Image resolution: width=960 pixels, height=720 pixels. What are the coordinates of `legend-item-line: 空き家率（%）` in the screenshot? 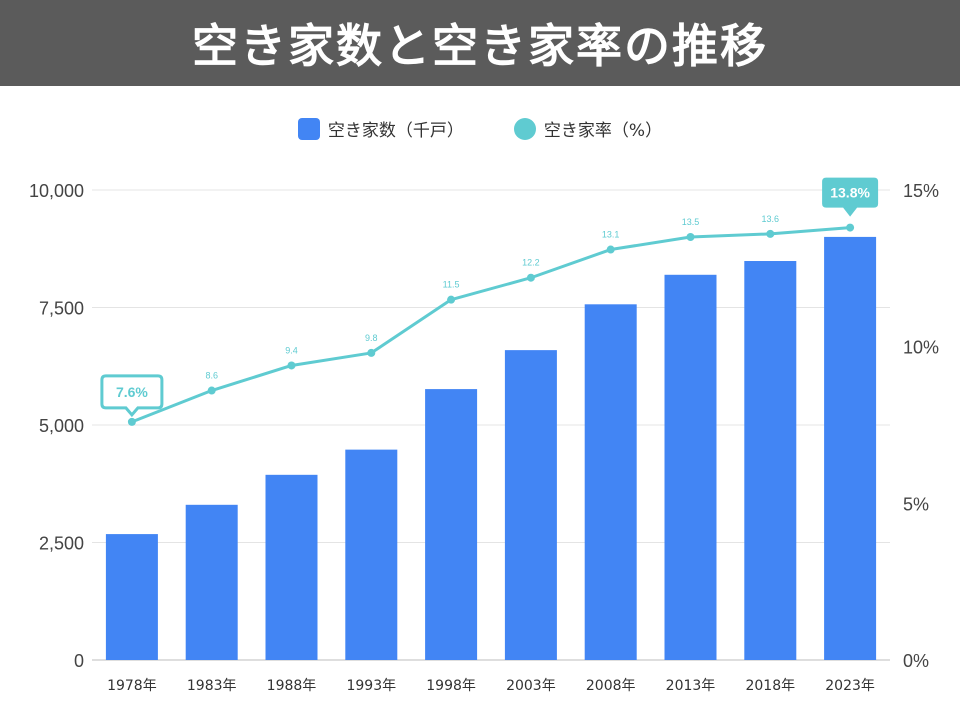 It's located at (588, 128).